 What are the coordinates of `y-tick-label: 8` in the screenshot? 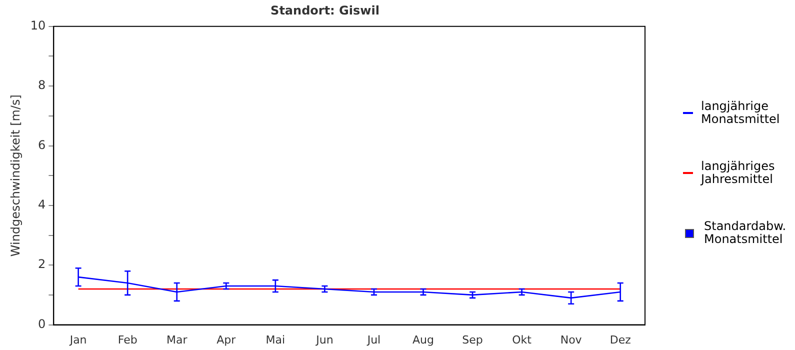 It's located at (42, 85).